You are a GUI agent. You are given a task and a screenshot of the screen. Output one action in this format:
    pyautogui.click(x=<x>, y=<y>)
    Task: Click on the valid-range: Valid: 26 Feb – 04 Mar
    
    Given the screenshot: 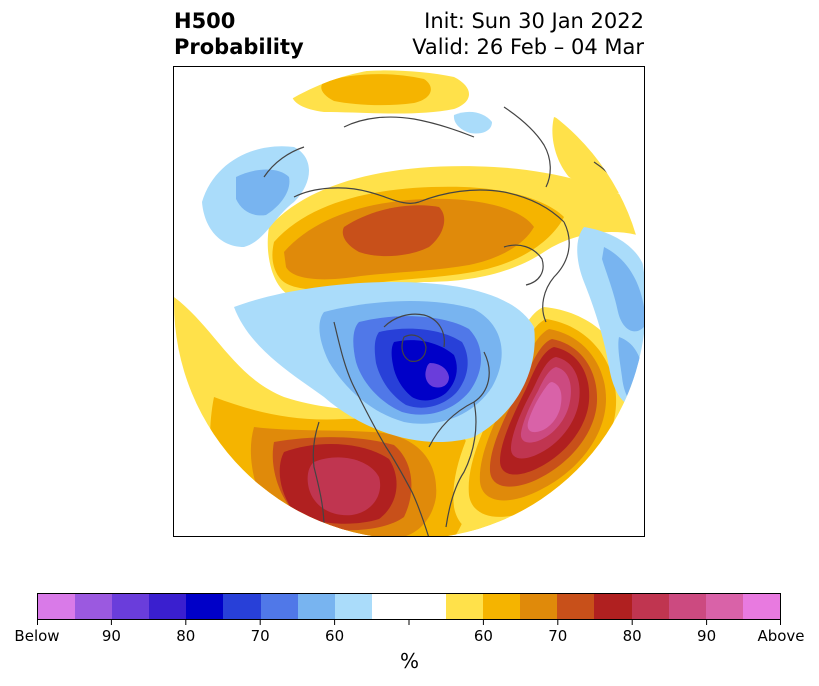 What is the action you would take?
    pyautogui.click(x=528, y=47)
    